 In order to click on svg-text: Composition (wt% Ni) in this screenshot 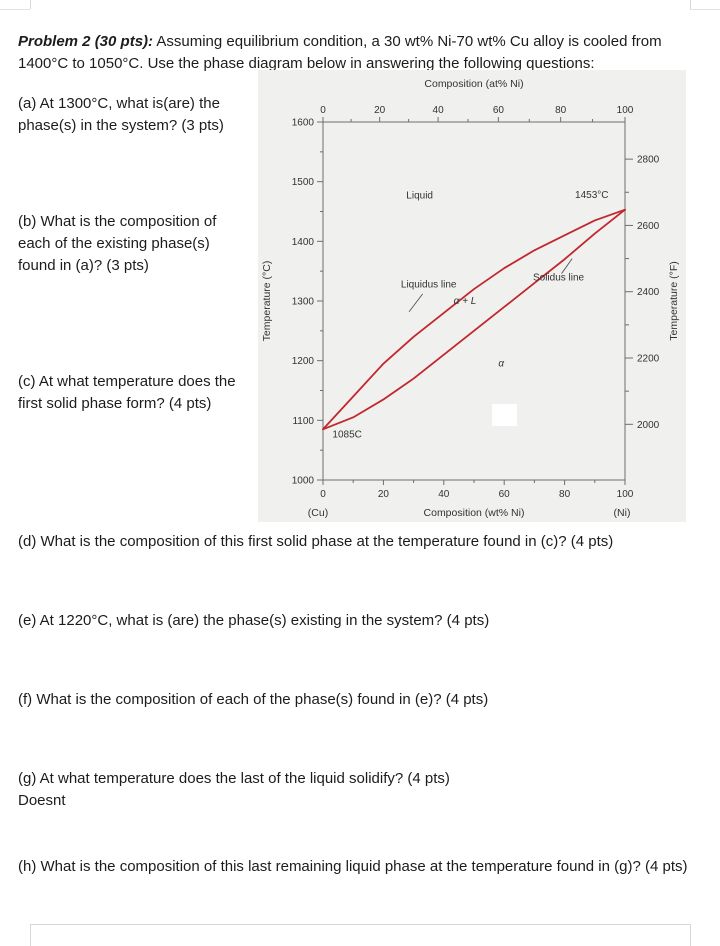, I will do `click(474, 513)`.